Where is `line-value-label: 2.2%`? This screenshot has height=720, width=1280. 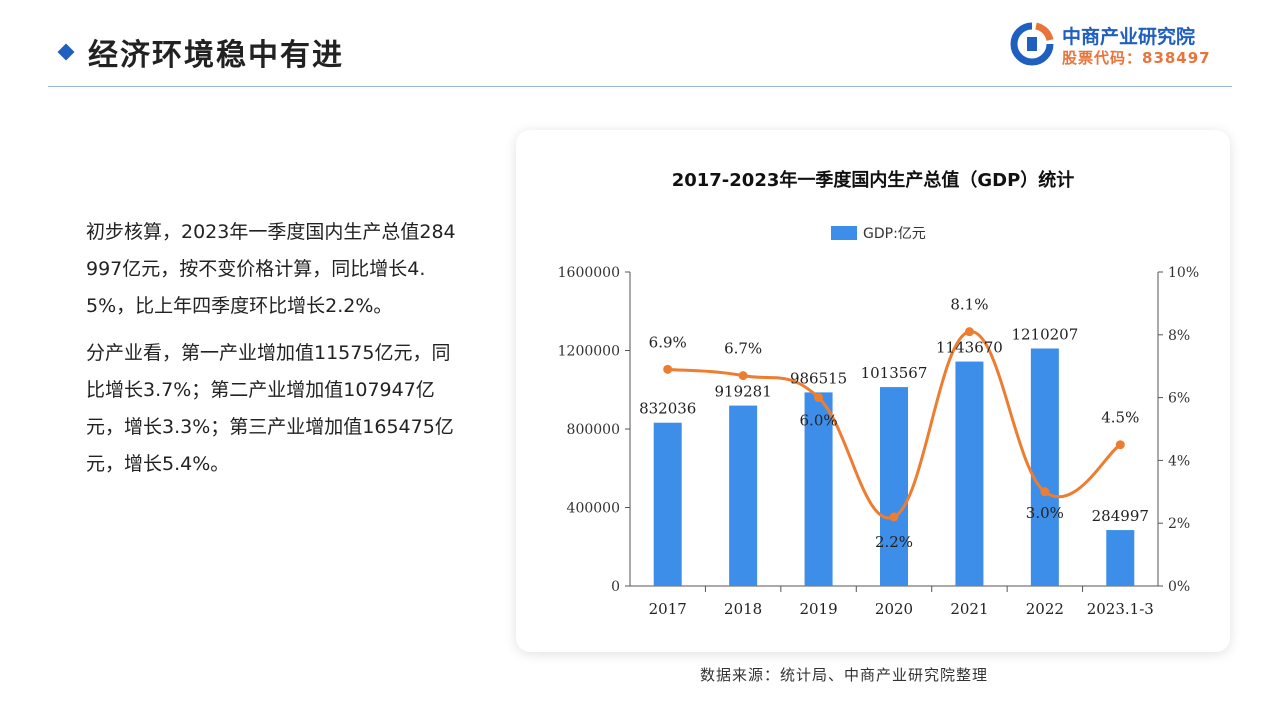
line-value-label: 2.2% is located at coordinates (894, 542).